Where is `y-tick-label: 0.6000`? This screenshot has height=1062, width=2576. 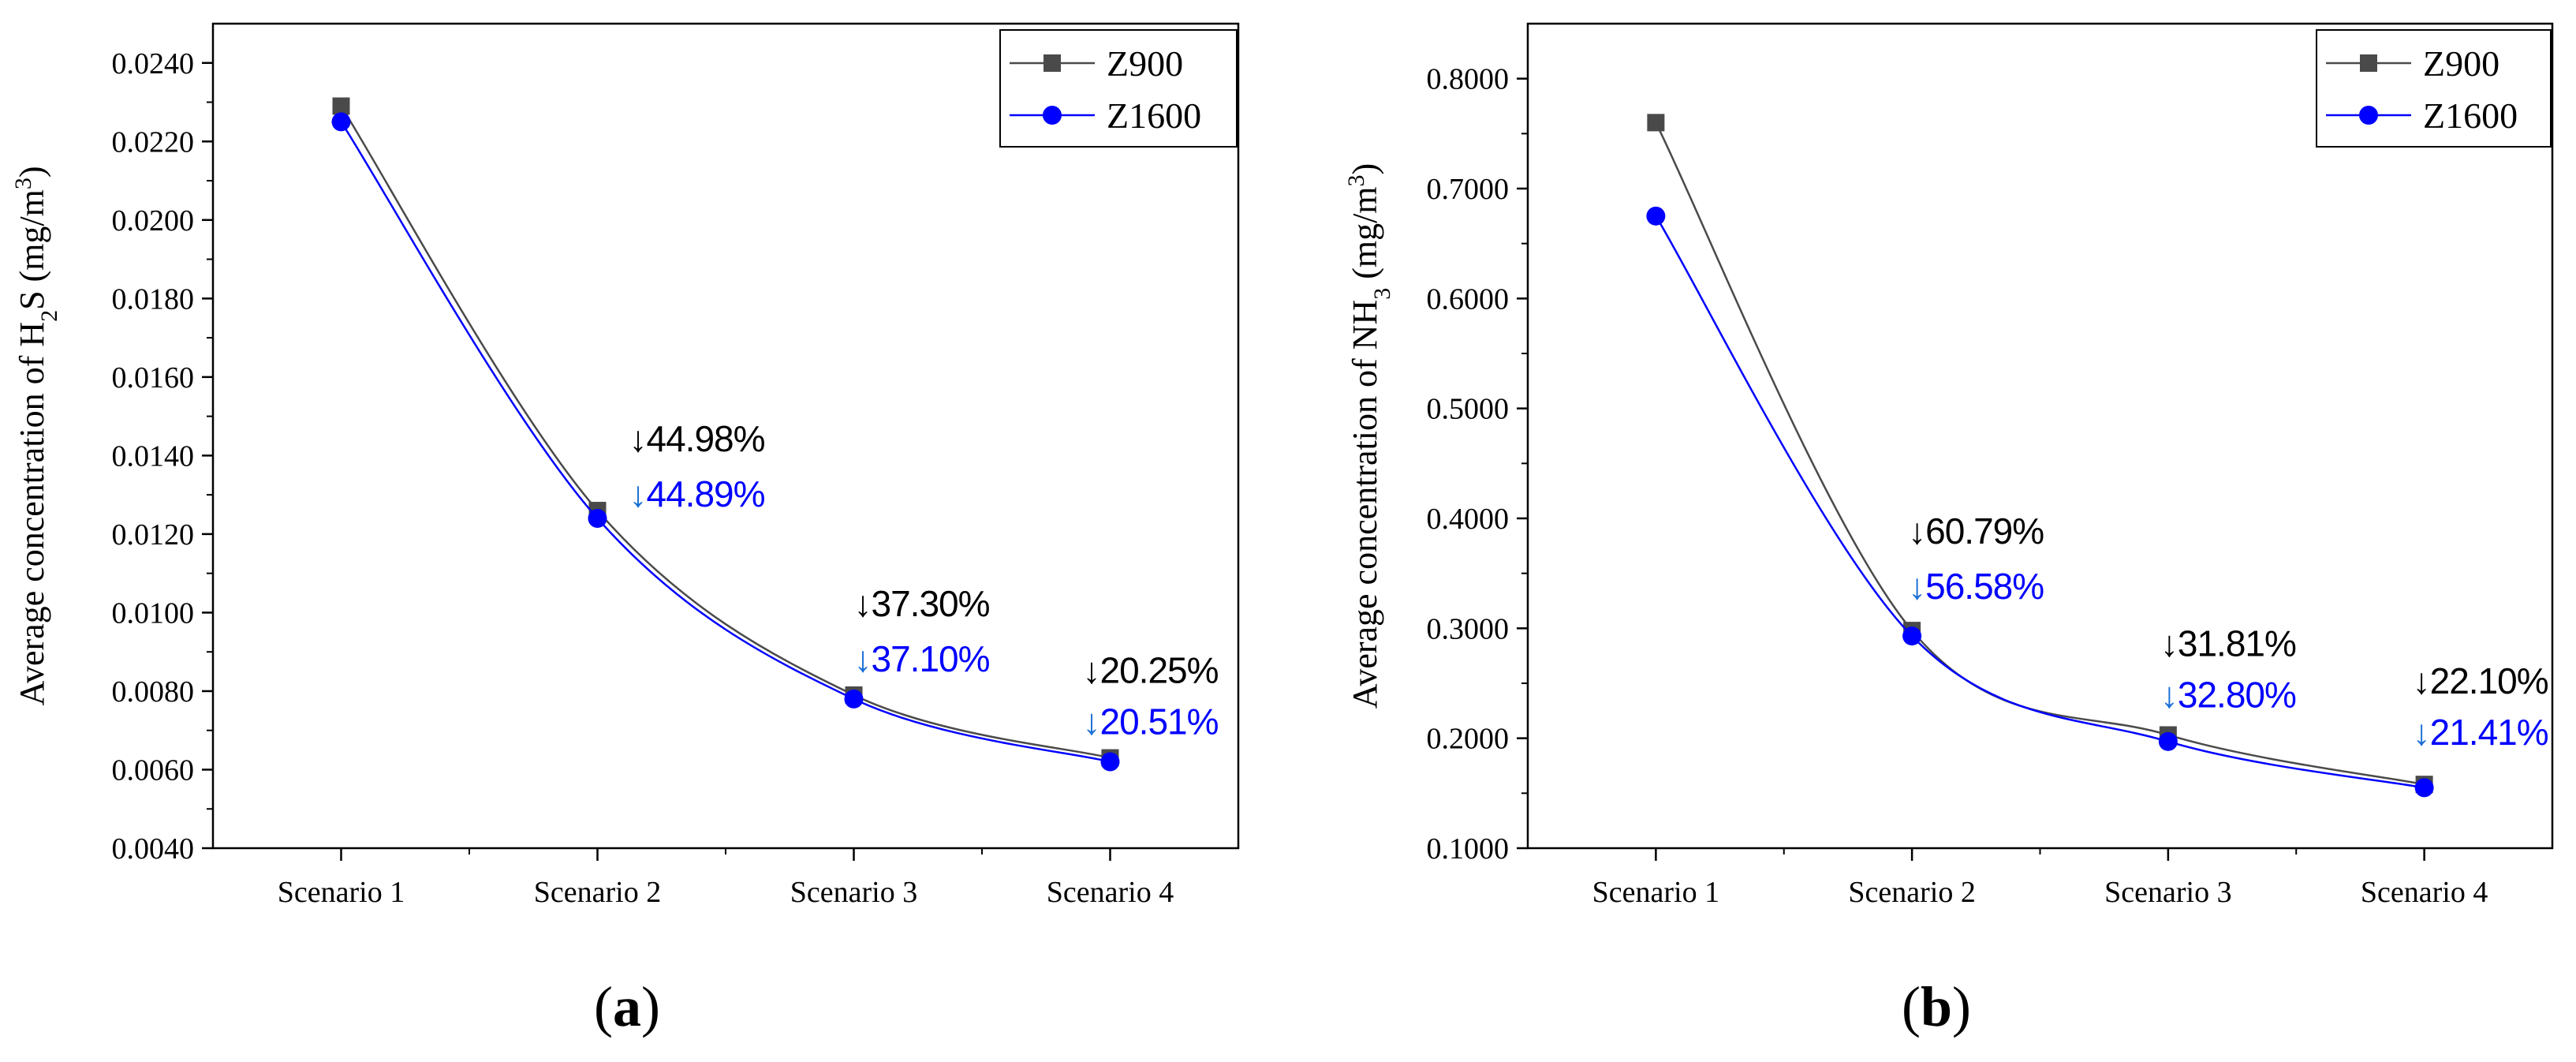 y-tick-label: 0.6000 is located at coordinates (1468, 299).